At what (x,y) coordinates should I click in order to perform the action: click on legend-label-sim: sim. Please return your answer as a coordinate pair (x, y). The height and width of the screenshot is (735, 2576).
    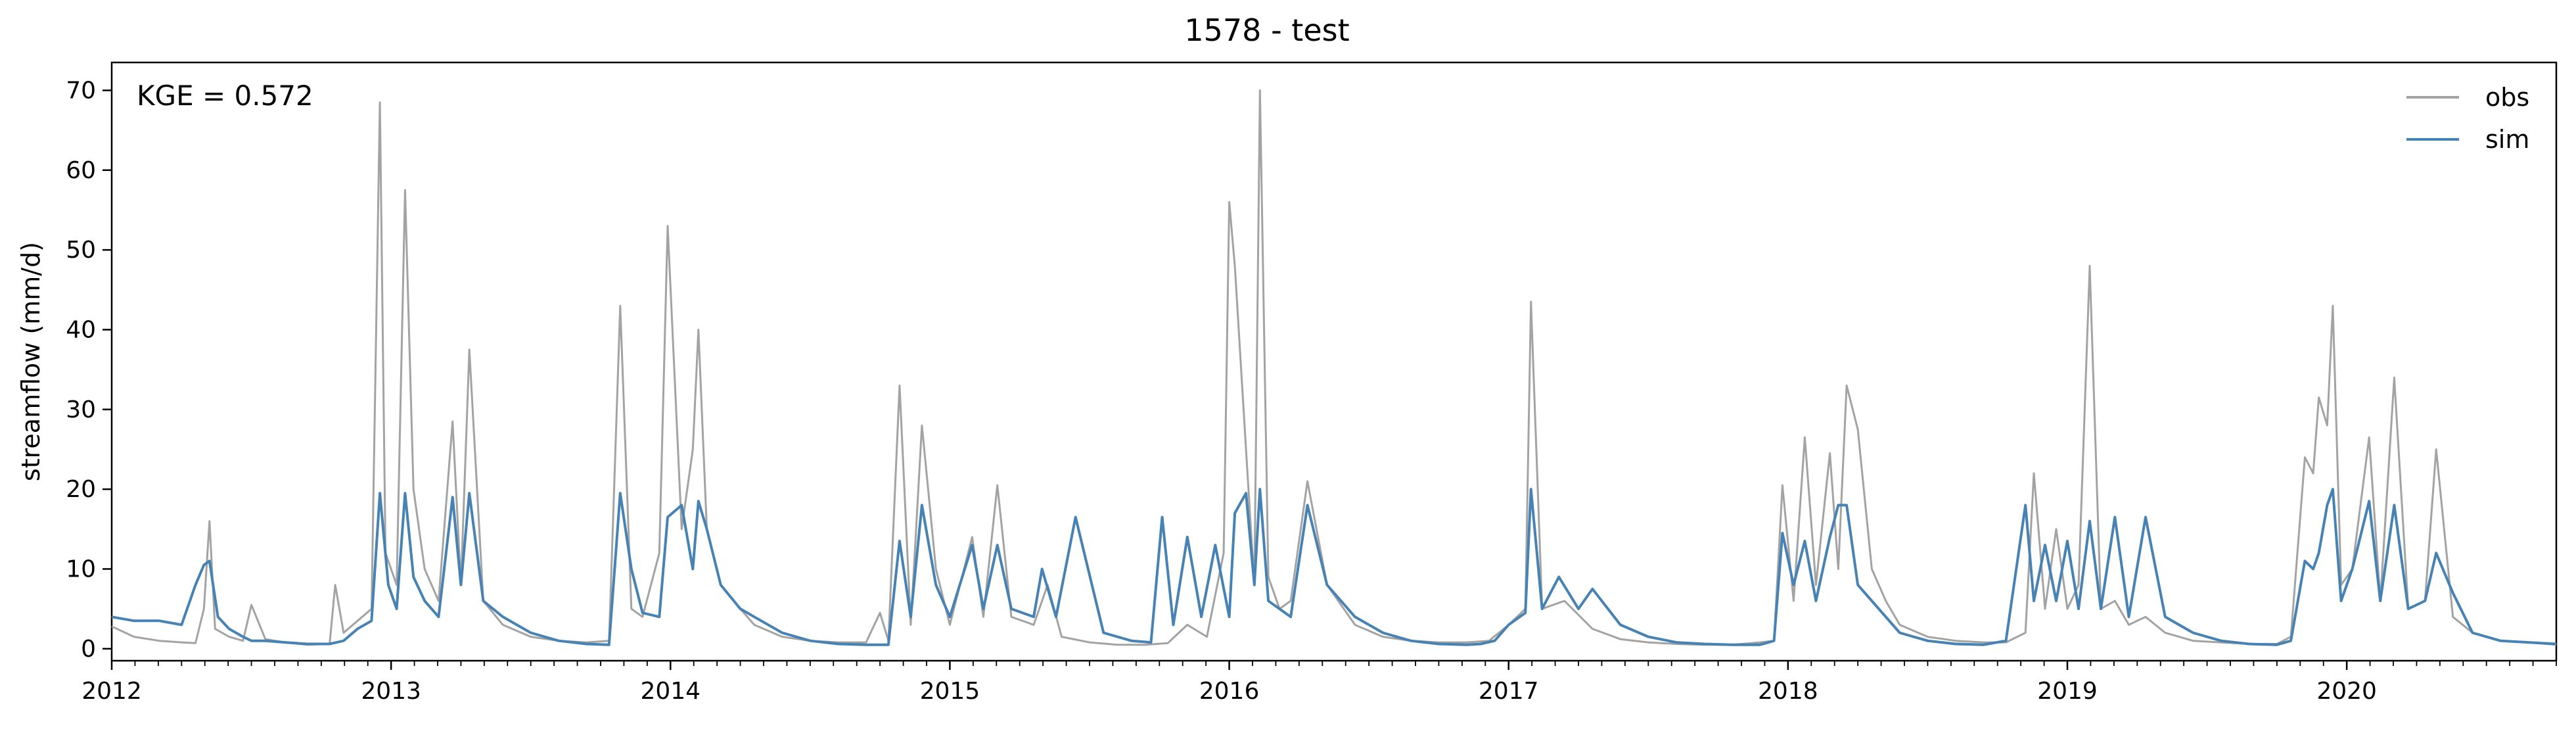
    Looking at the image, I should click on (2507, 139).